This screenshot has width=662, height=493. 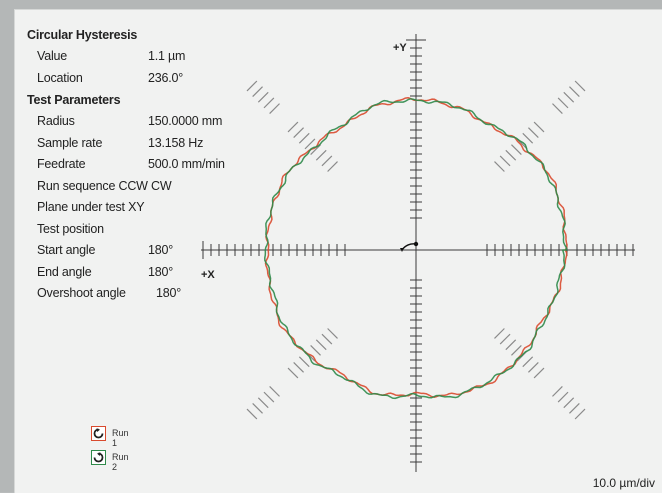 What do you see at coordinates (142, 79) in the screenshot?
I see `location-row: Location 236.0°` at bounding box center [142, 79].